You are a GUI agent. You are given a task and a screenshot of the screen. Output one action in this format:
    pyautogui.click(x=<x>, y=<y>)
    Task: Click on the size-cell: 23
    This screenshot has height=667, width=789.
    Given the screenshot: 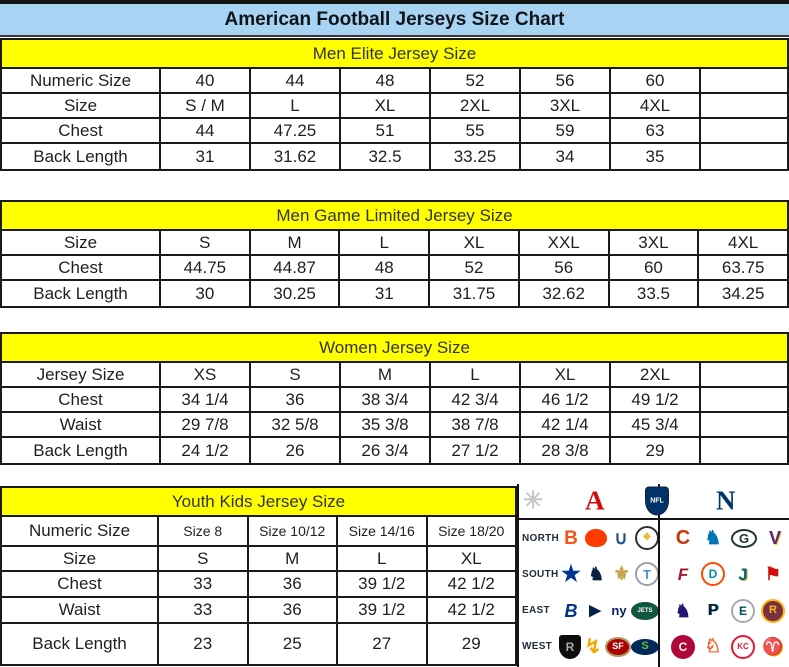 What is the action you would take?
    pyautogui.click(x=202, y=644)
    